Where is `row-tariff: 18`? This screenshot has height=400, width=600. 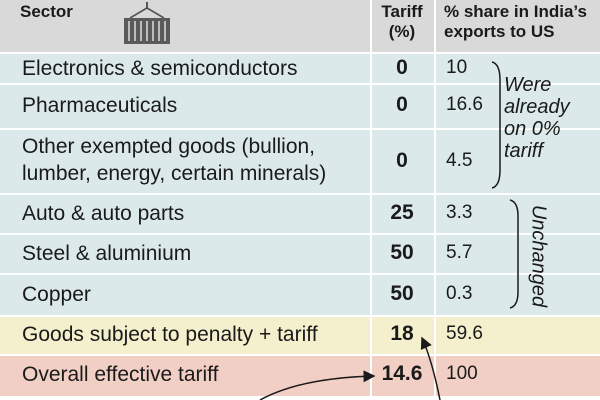
row-tariff: 18 is located at coordinates (402, 333).